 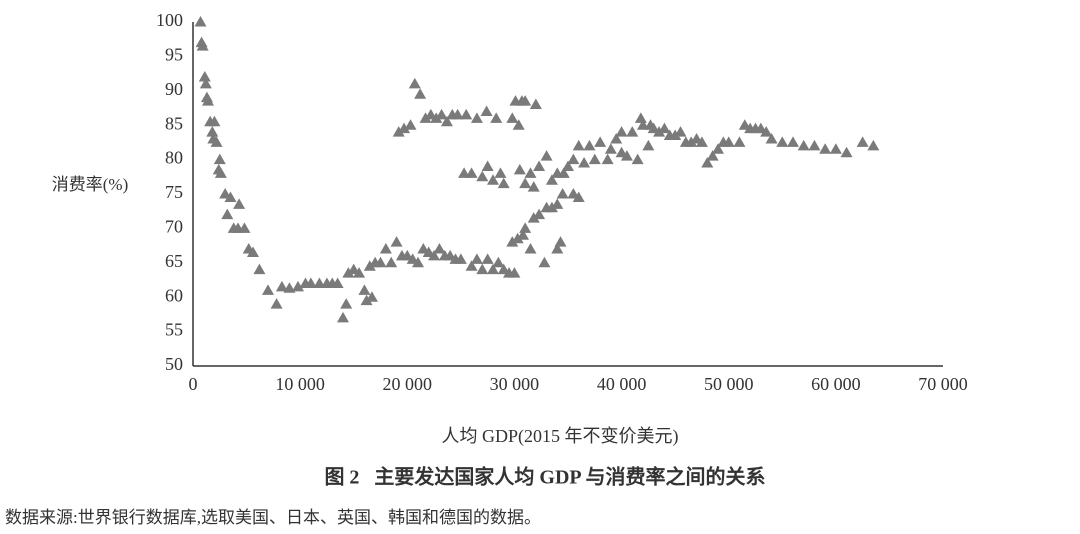 I want to click on y-tick-label: 55, so click(x=174, y=330).